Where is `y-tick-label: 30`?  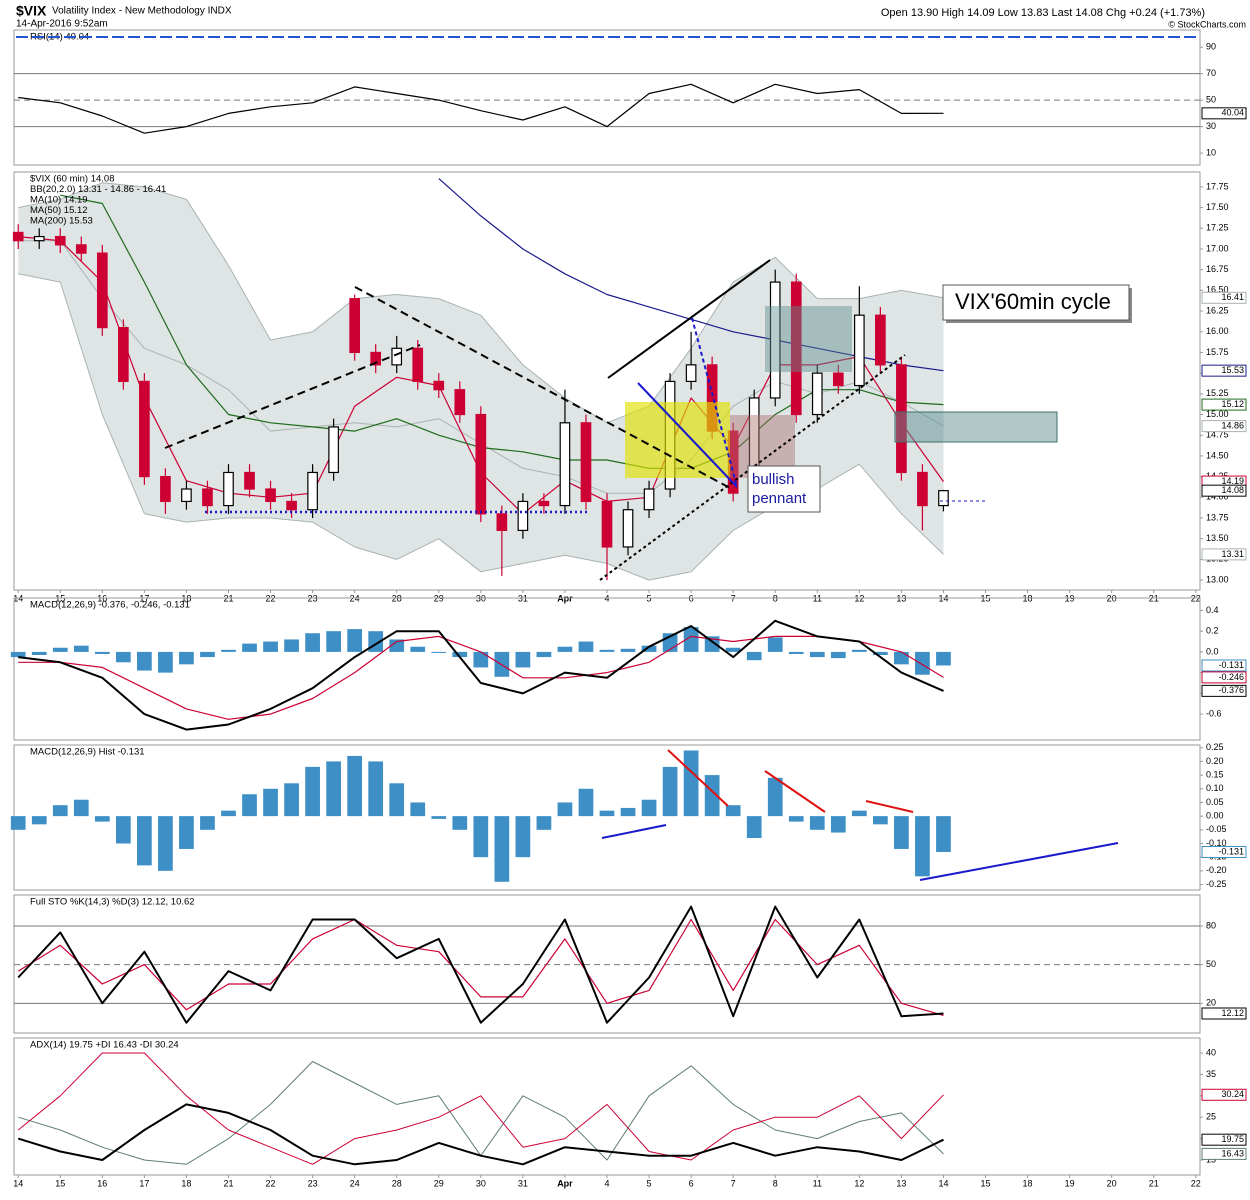
y-tick-label: 30 is located at coordinates (1211, 126).